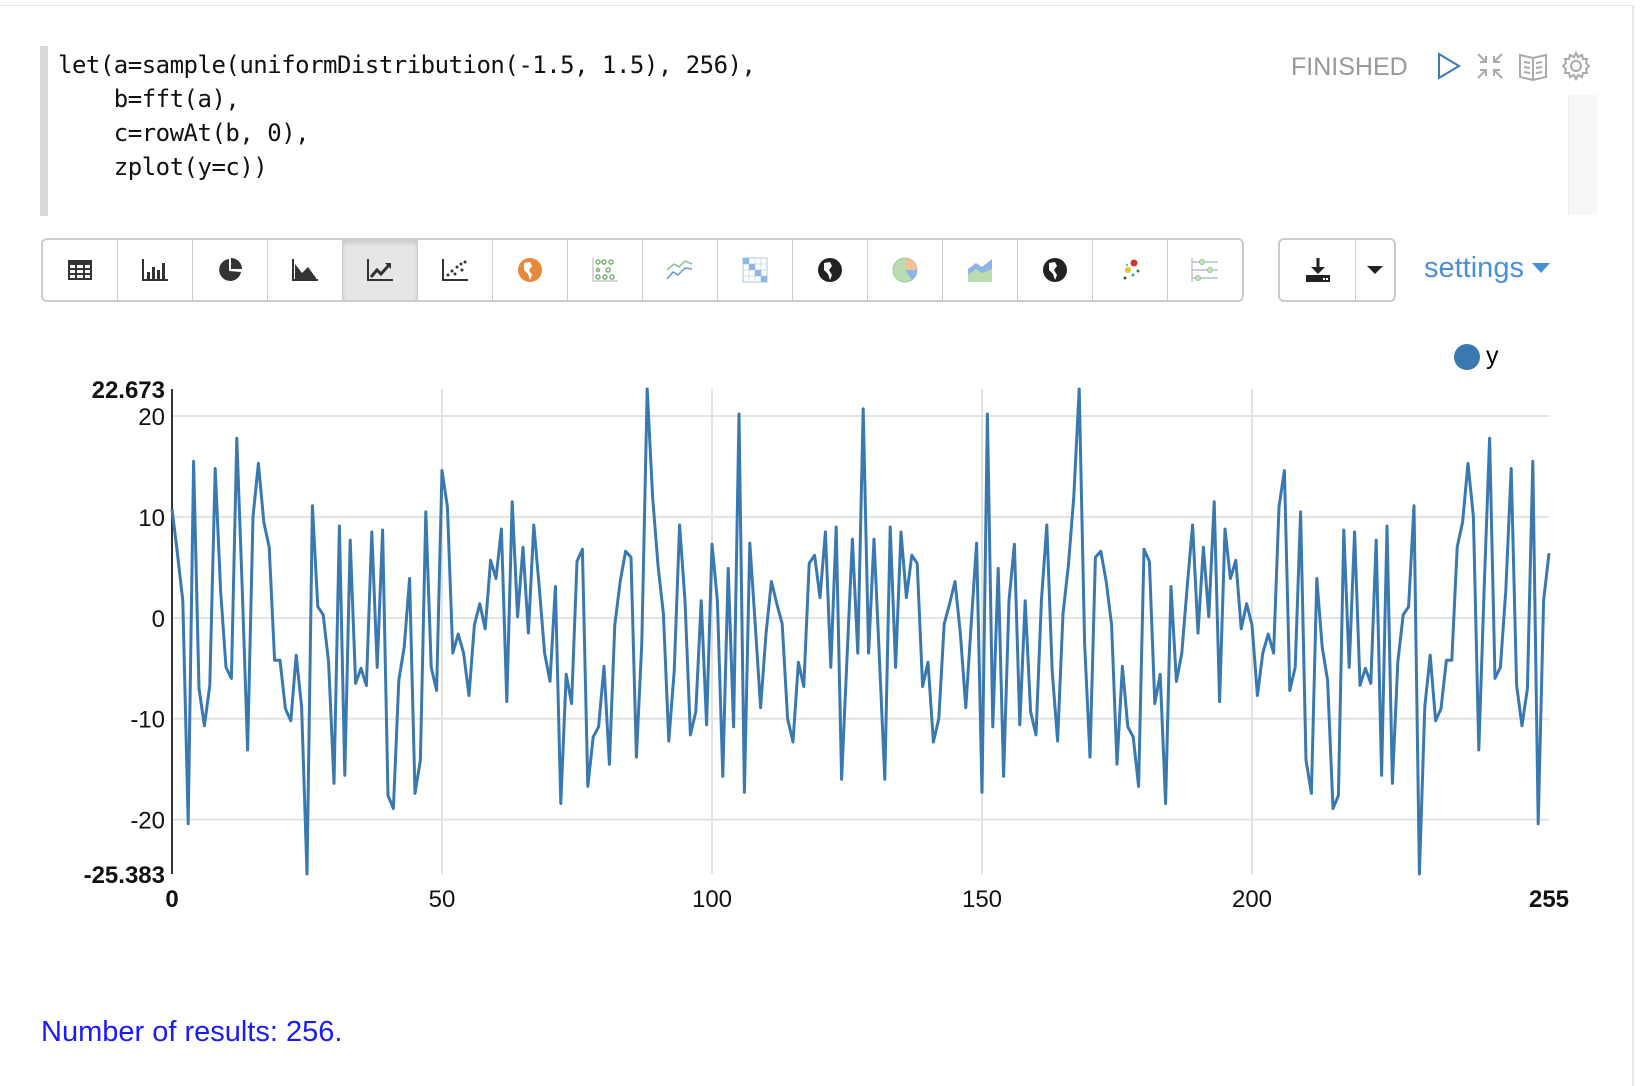  I want to click on legend-swatch, so click(1467, 356).